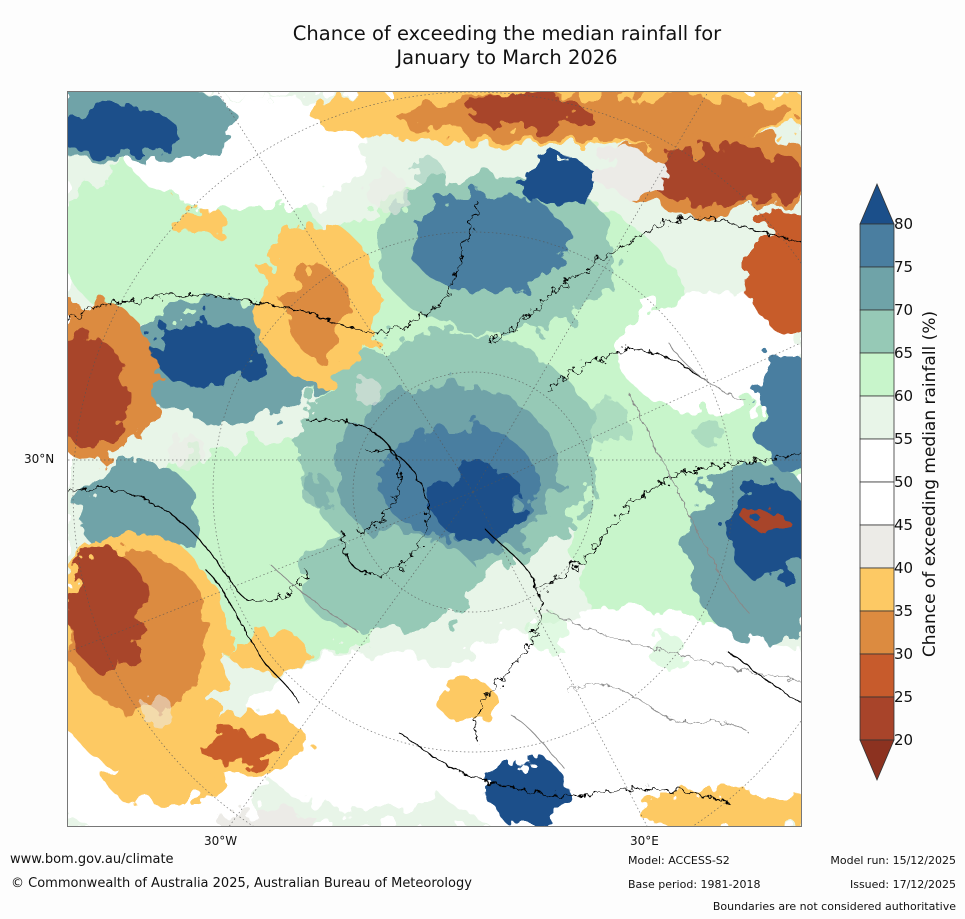 This screenshot has height=919, width=965. What do you see at coordinates (877, 203) in the screenshot?
I see `colorbar-extend-top` at bounding box center [877, 203].